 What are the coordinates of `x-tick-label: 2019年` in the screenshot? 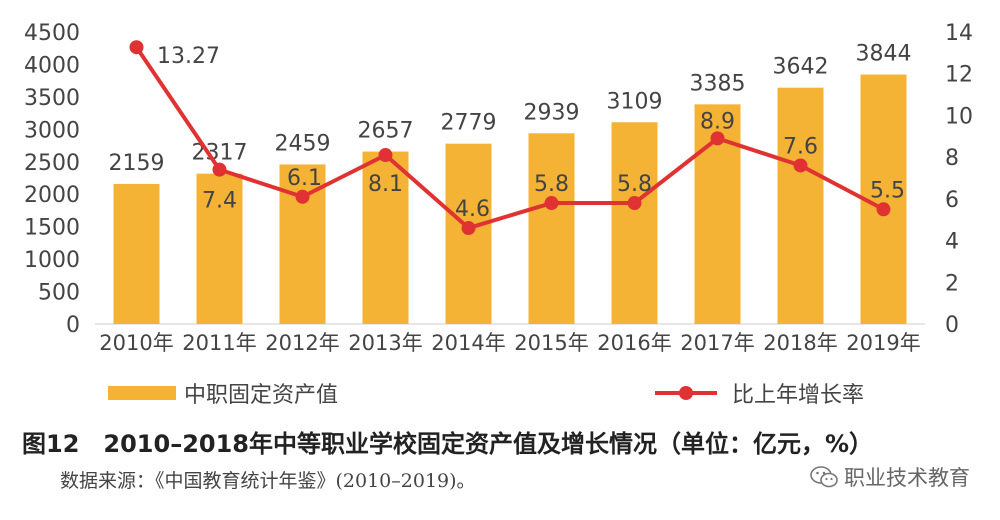 It's located at (883, 343).